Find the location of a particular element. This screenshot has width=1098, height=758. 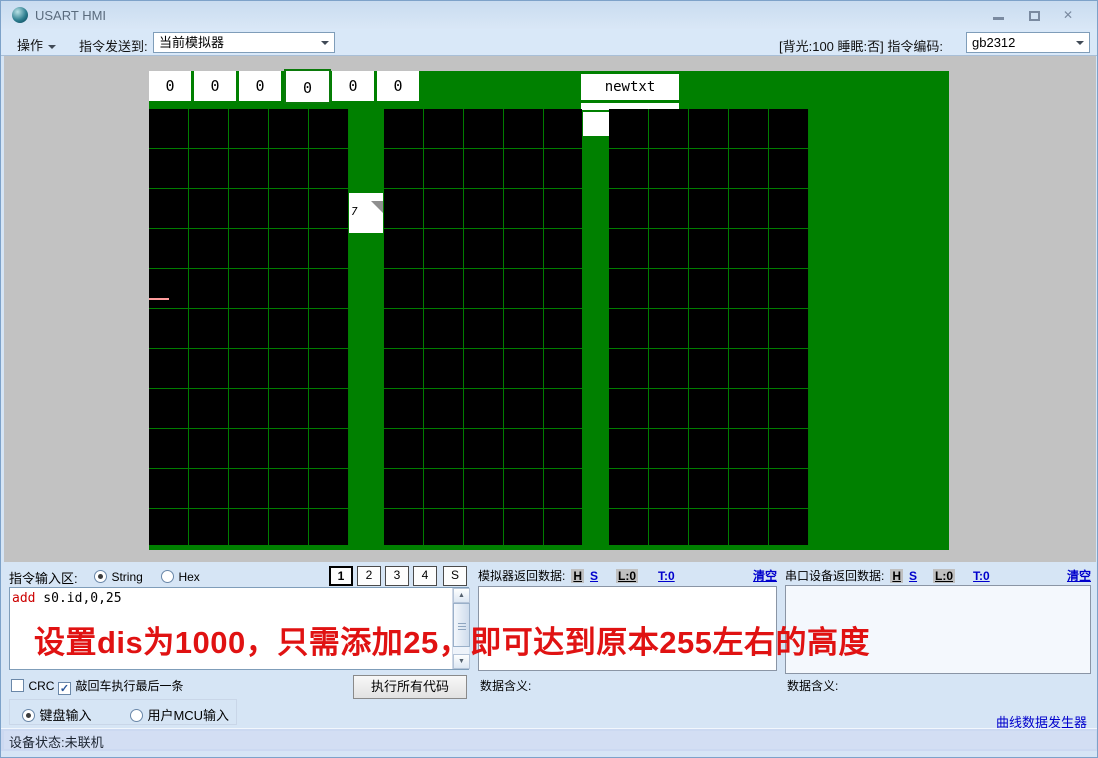

serial-meaning-label: 数据含义: is located at coordinates (813, 686).